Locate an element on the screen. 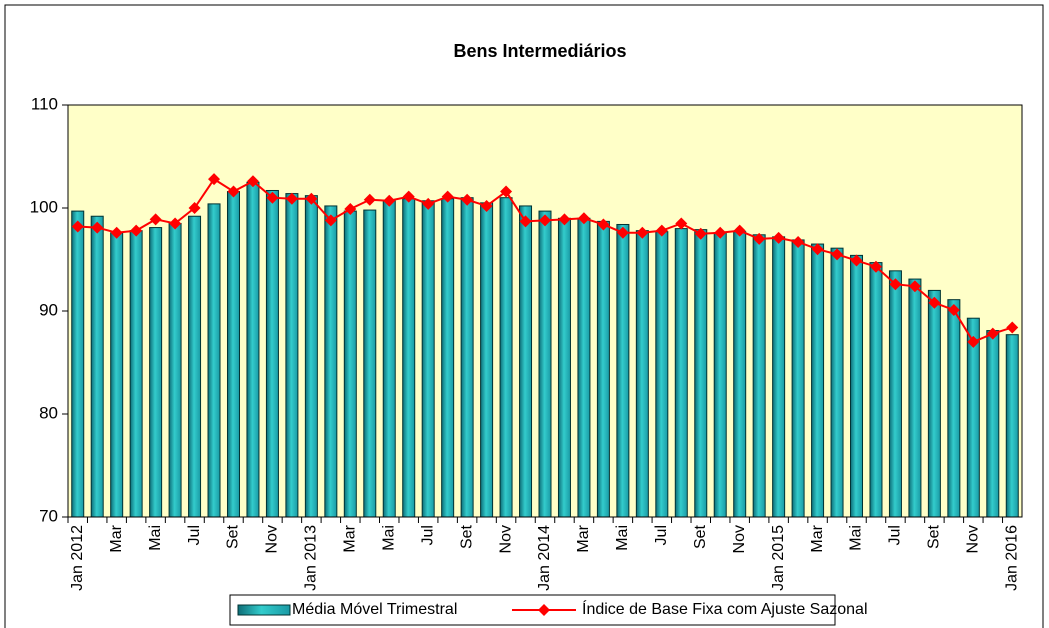 Image resolution: width=1049 pixels, height=628 pixels. legend-label: Índice de Base Fixa com Ajuste Sazonal is located at coordinates (725, 608).